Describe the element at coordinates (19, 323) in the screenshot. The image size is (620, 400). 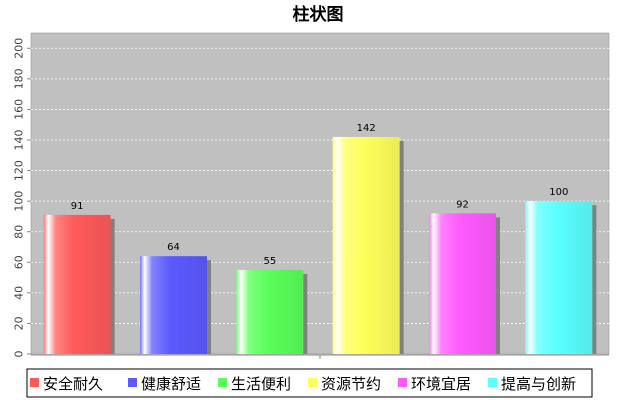
I see `y-tick-label: 20` at that location.